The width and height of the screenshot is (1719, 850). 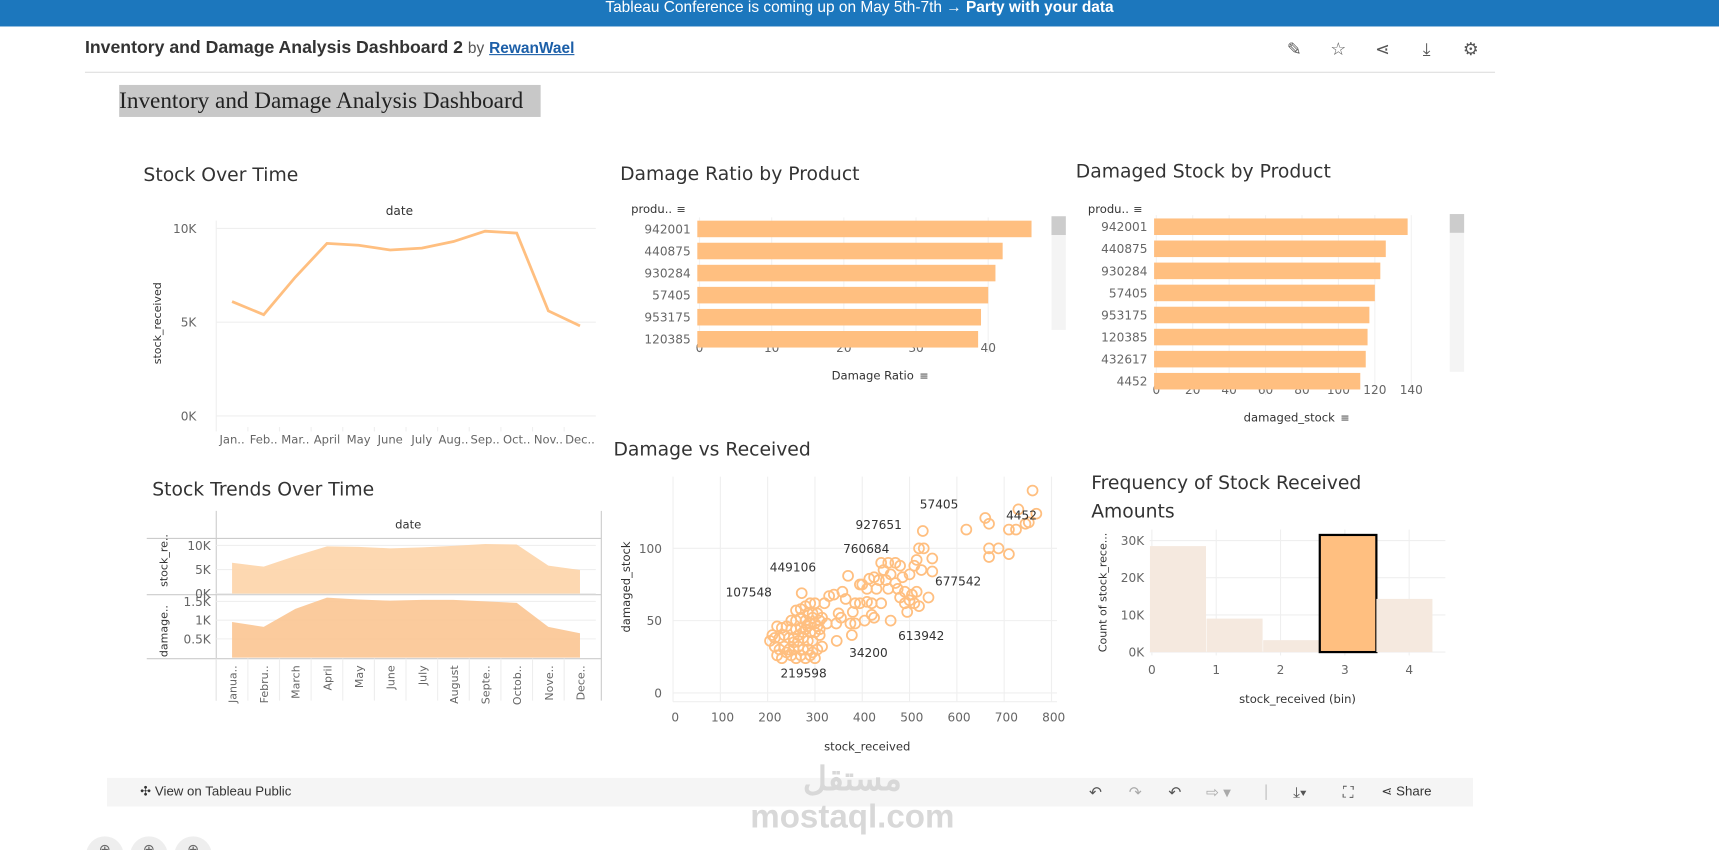 What do you see at coordinates (1135, 792) in the screenshot?
I see `redo-icon: ↷` at bounding box center [1135, 792].